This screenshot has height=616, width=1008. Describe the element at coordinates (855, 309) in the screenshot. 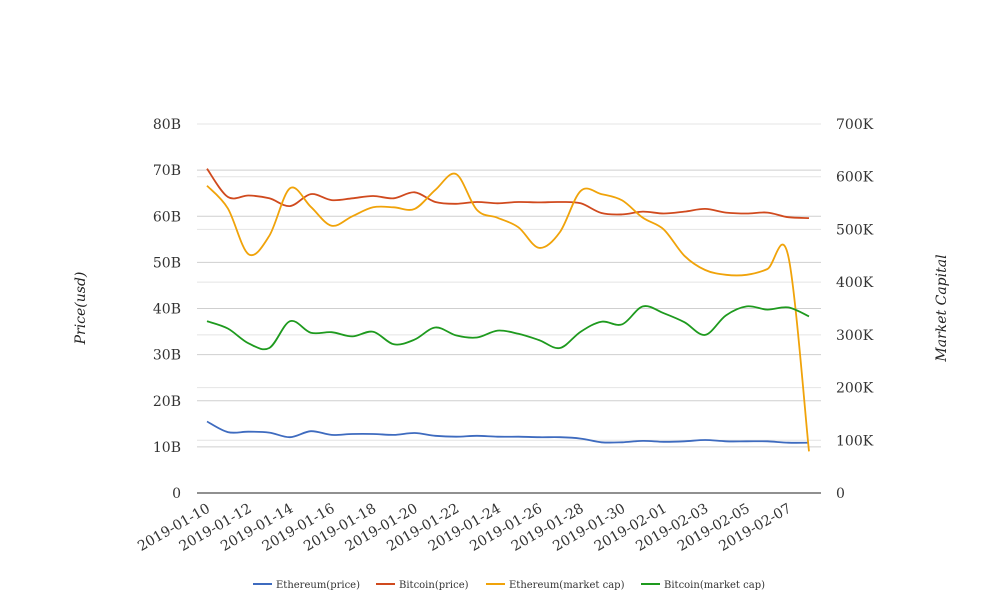

I see `right-y-tick-labels: 0 100K 200K 300K 400K 500K 600K 700K` at that location.